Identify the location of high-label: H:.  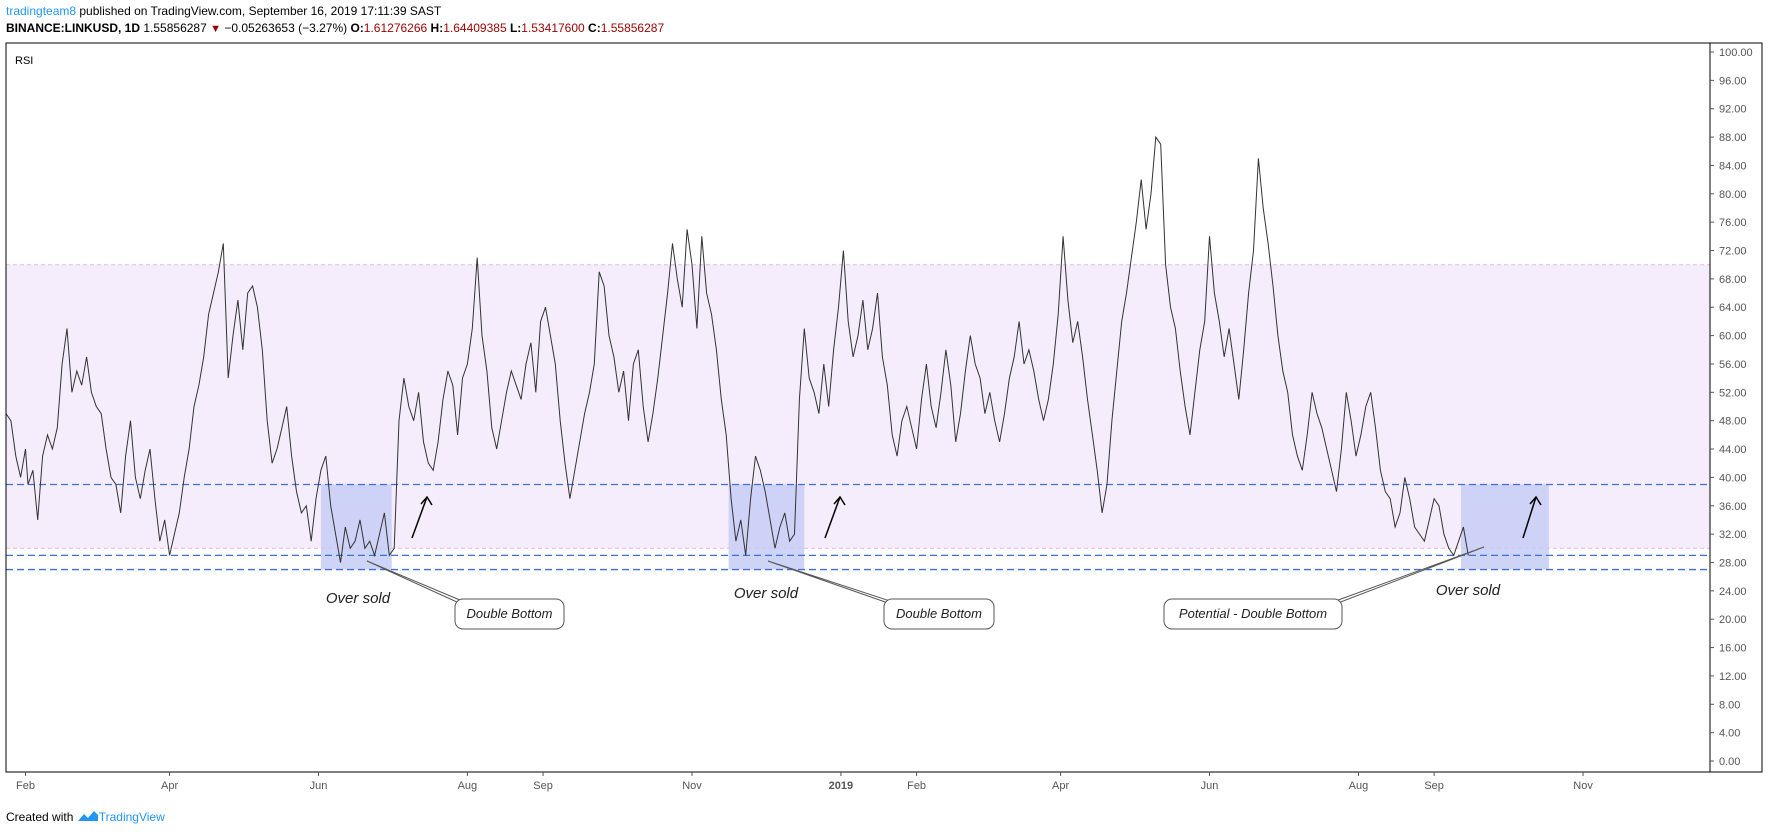
(437, 28).